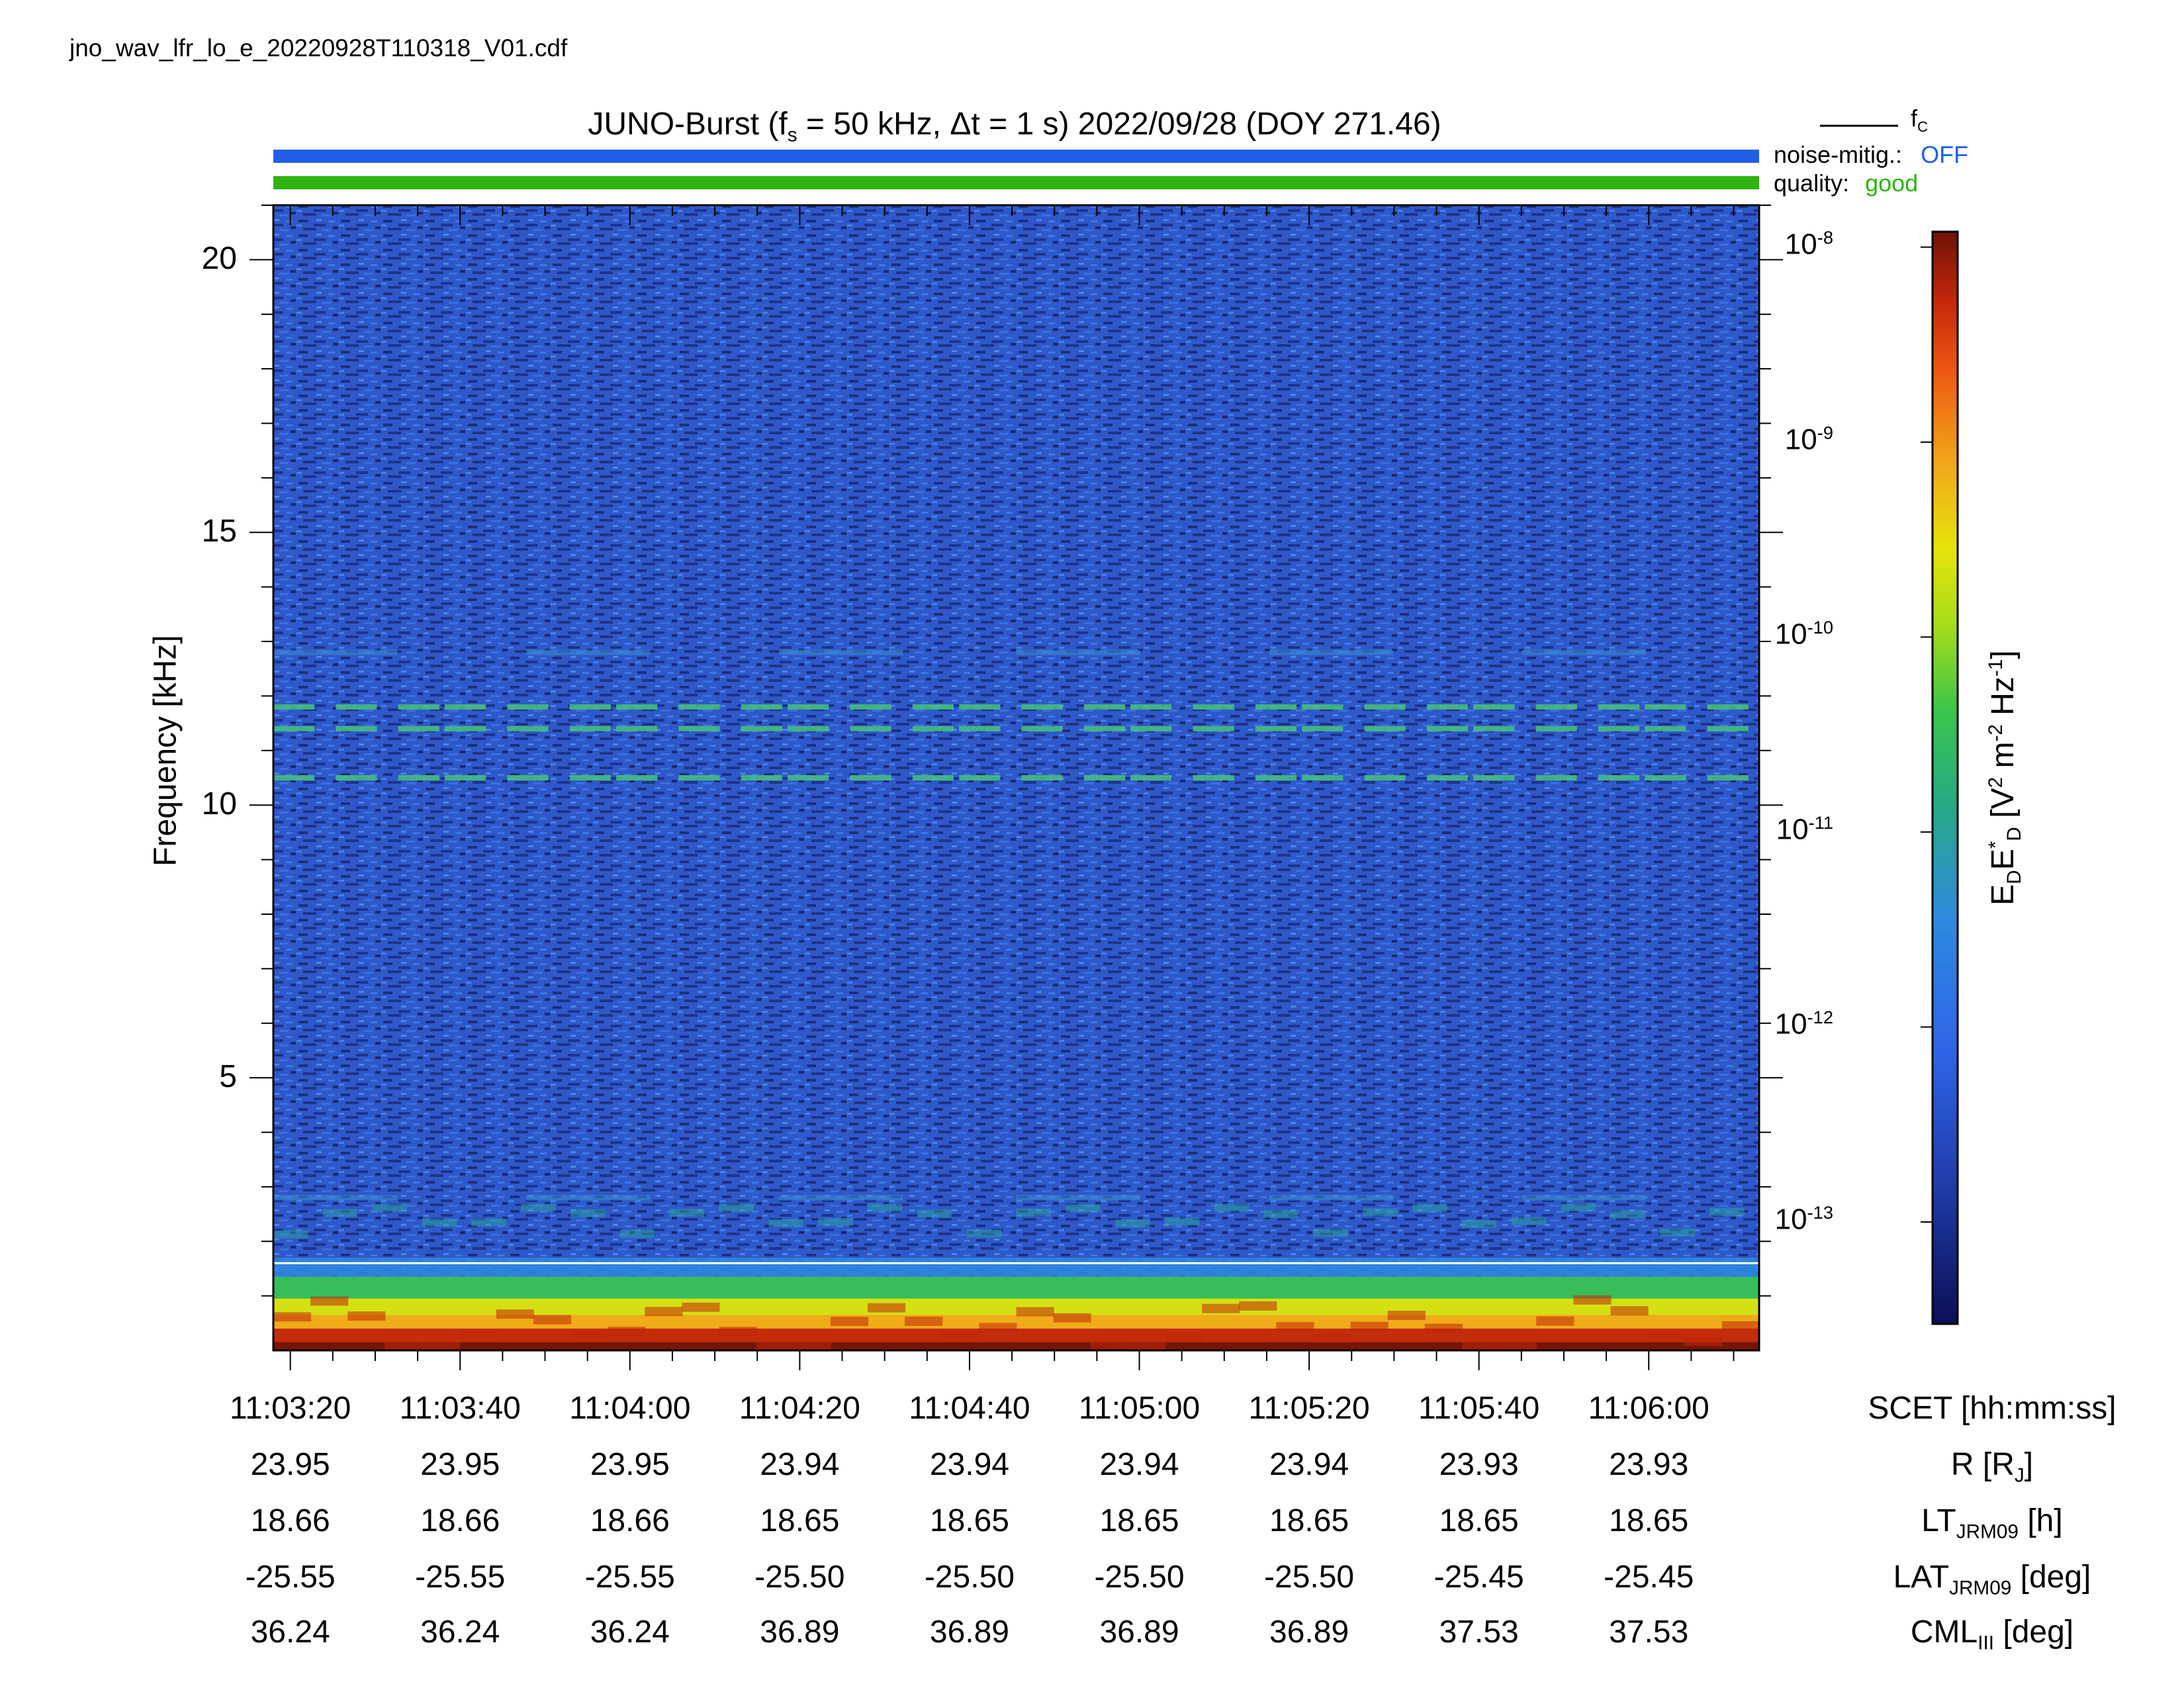 This screenshot has height=1688, width=2184. What do you see at coordinates (1809, 244) in the screenshot?
I see `colorbar-tick-label: 10⁻⁸` at bounding box center [1809, 244].